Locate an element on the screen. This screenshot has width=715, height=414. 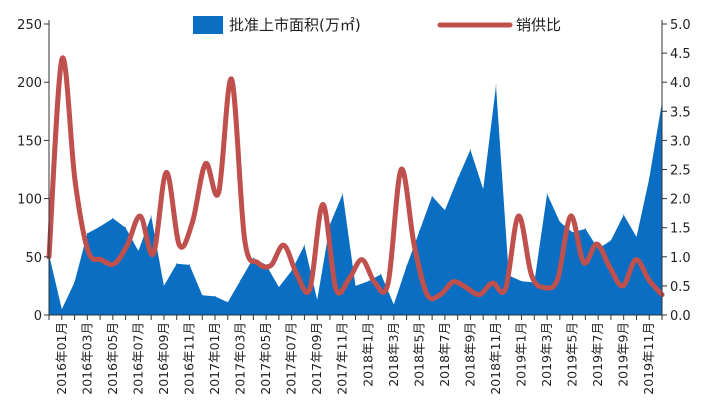
x-tick-label: 2019年9月 is located at coordinates (623, 354).